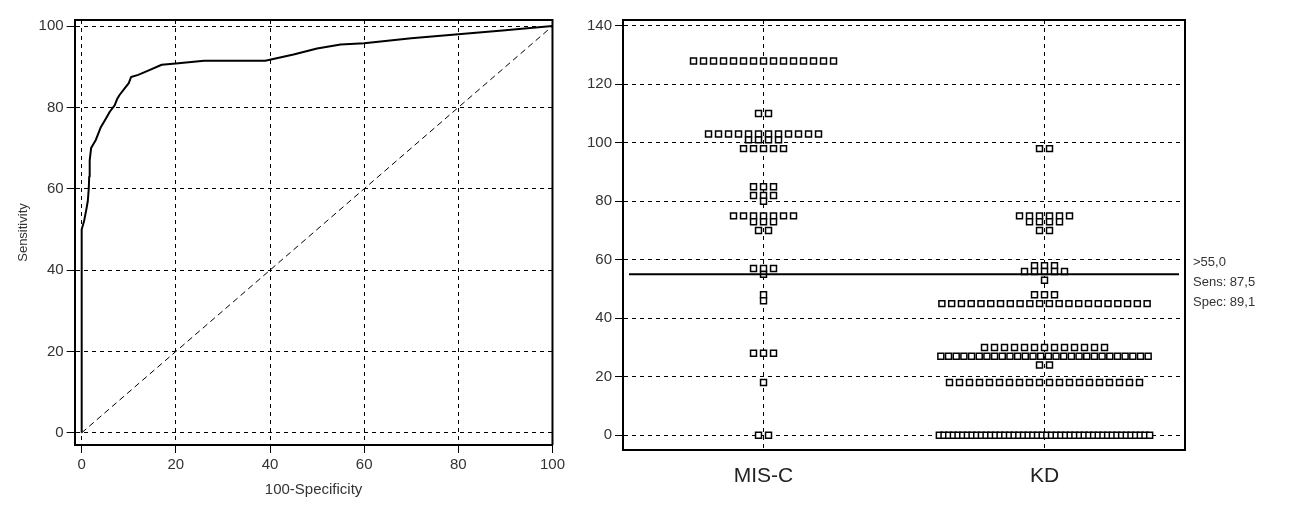  What do you see at coordinates (1209, 261) in the screenshot?
I see `ref-line-label: >55,0` at bounding box center [1209, 261].